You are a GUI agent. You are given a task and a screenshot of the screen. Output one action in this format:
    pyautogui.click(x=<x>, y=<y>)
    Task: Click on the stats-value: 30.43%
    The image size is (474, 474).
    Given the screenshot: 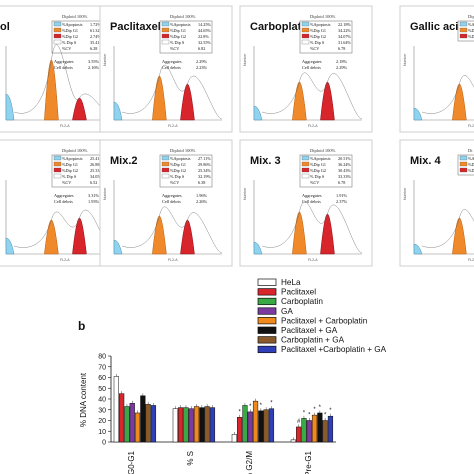 What is the action you would take?
    pyautogui.click(x=344, y=170)
    